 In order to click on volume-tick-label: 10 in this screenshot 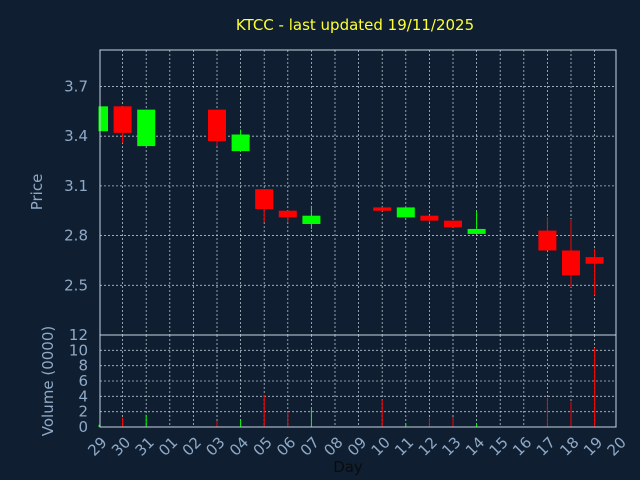, I will do `click(78, 350)`.